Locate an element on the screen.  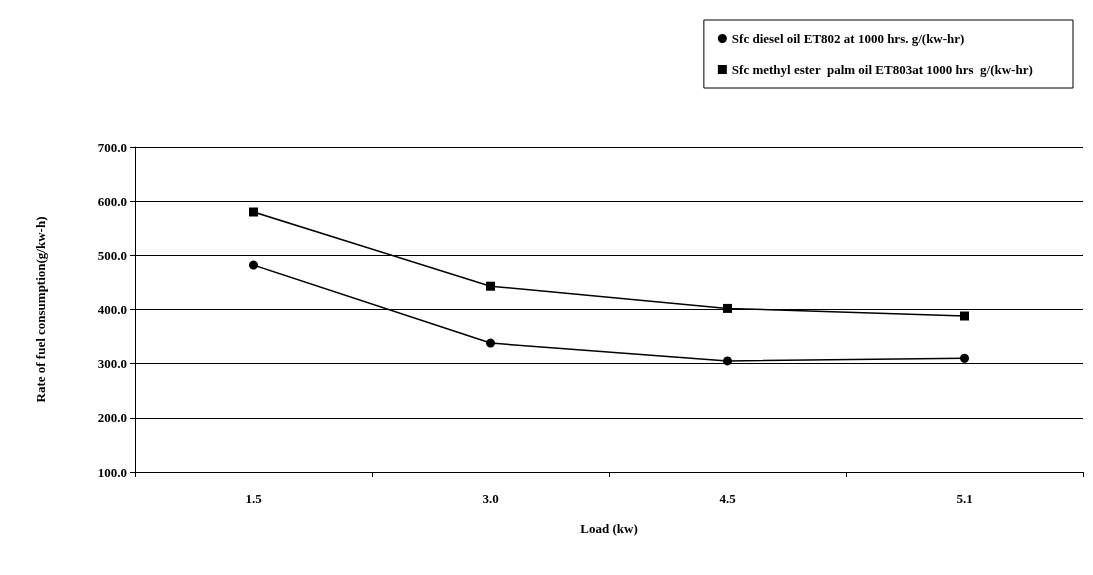
y-tick-label: 700.0 is located at coordinates (112, 147).